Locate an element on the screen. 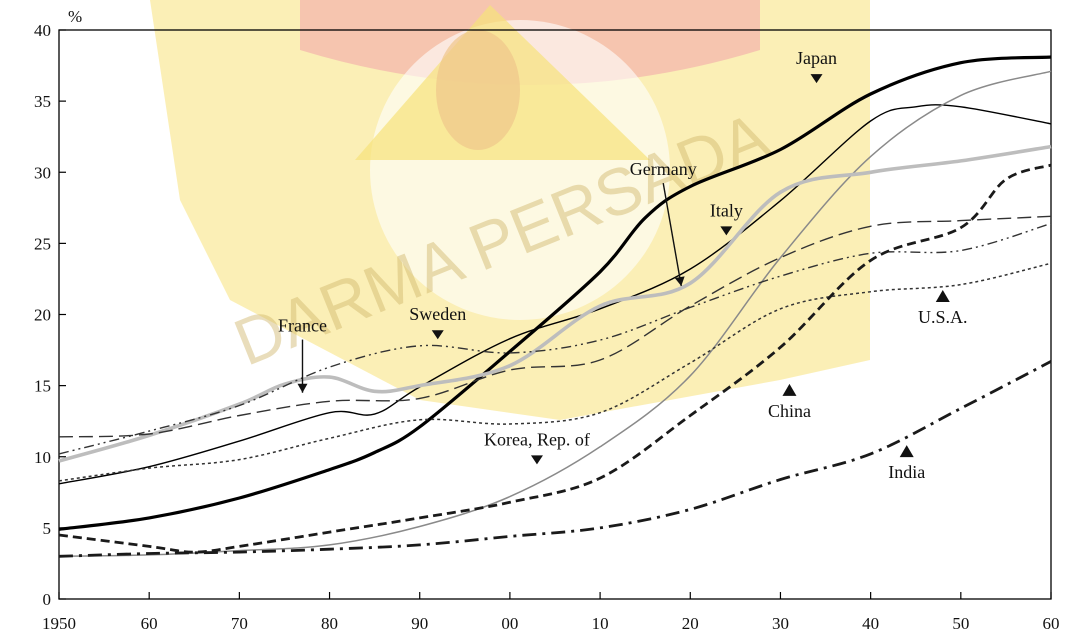 This screenshot has width=1069, height=644. annotation-arrowhead-germany is located at coordinates (679, 281).